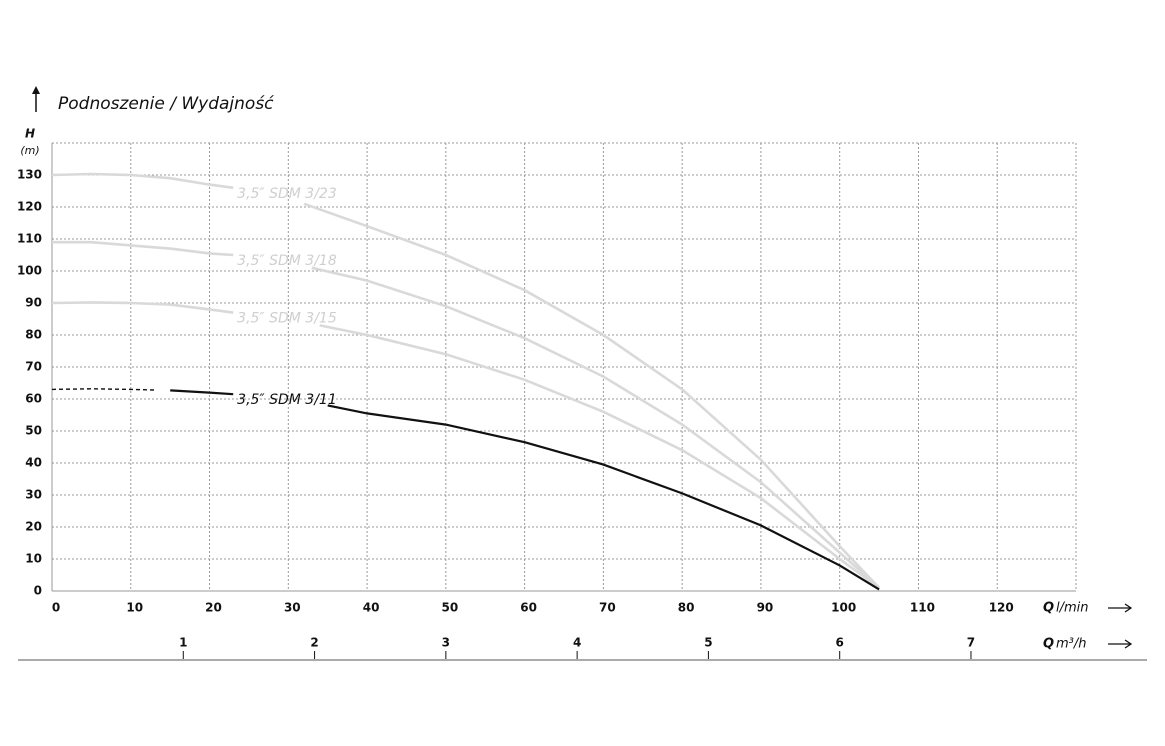 This screenshot has width=1165, height=746. What do you see at coordinates (56, 608) in the screenshot?
I see `x-tick-label: 0` at bounding box center [56, 608].